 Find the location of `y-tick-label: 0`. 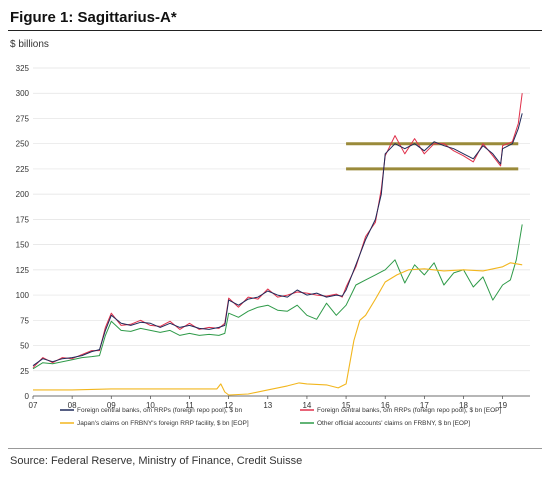

y-tick-label: 0 is located at coordinates (27, 396).